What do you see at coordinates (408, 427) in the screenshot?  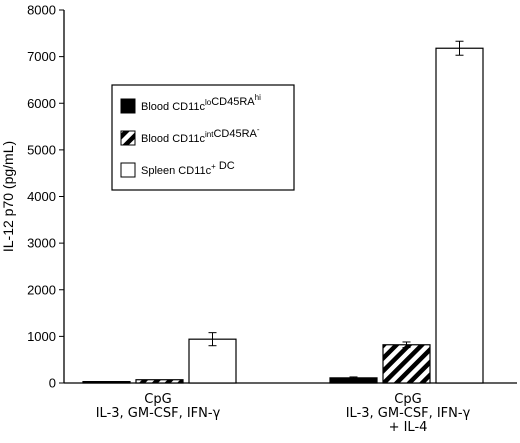 I see `category-label: + IL-4` at bounding box center [408, 427].